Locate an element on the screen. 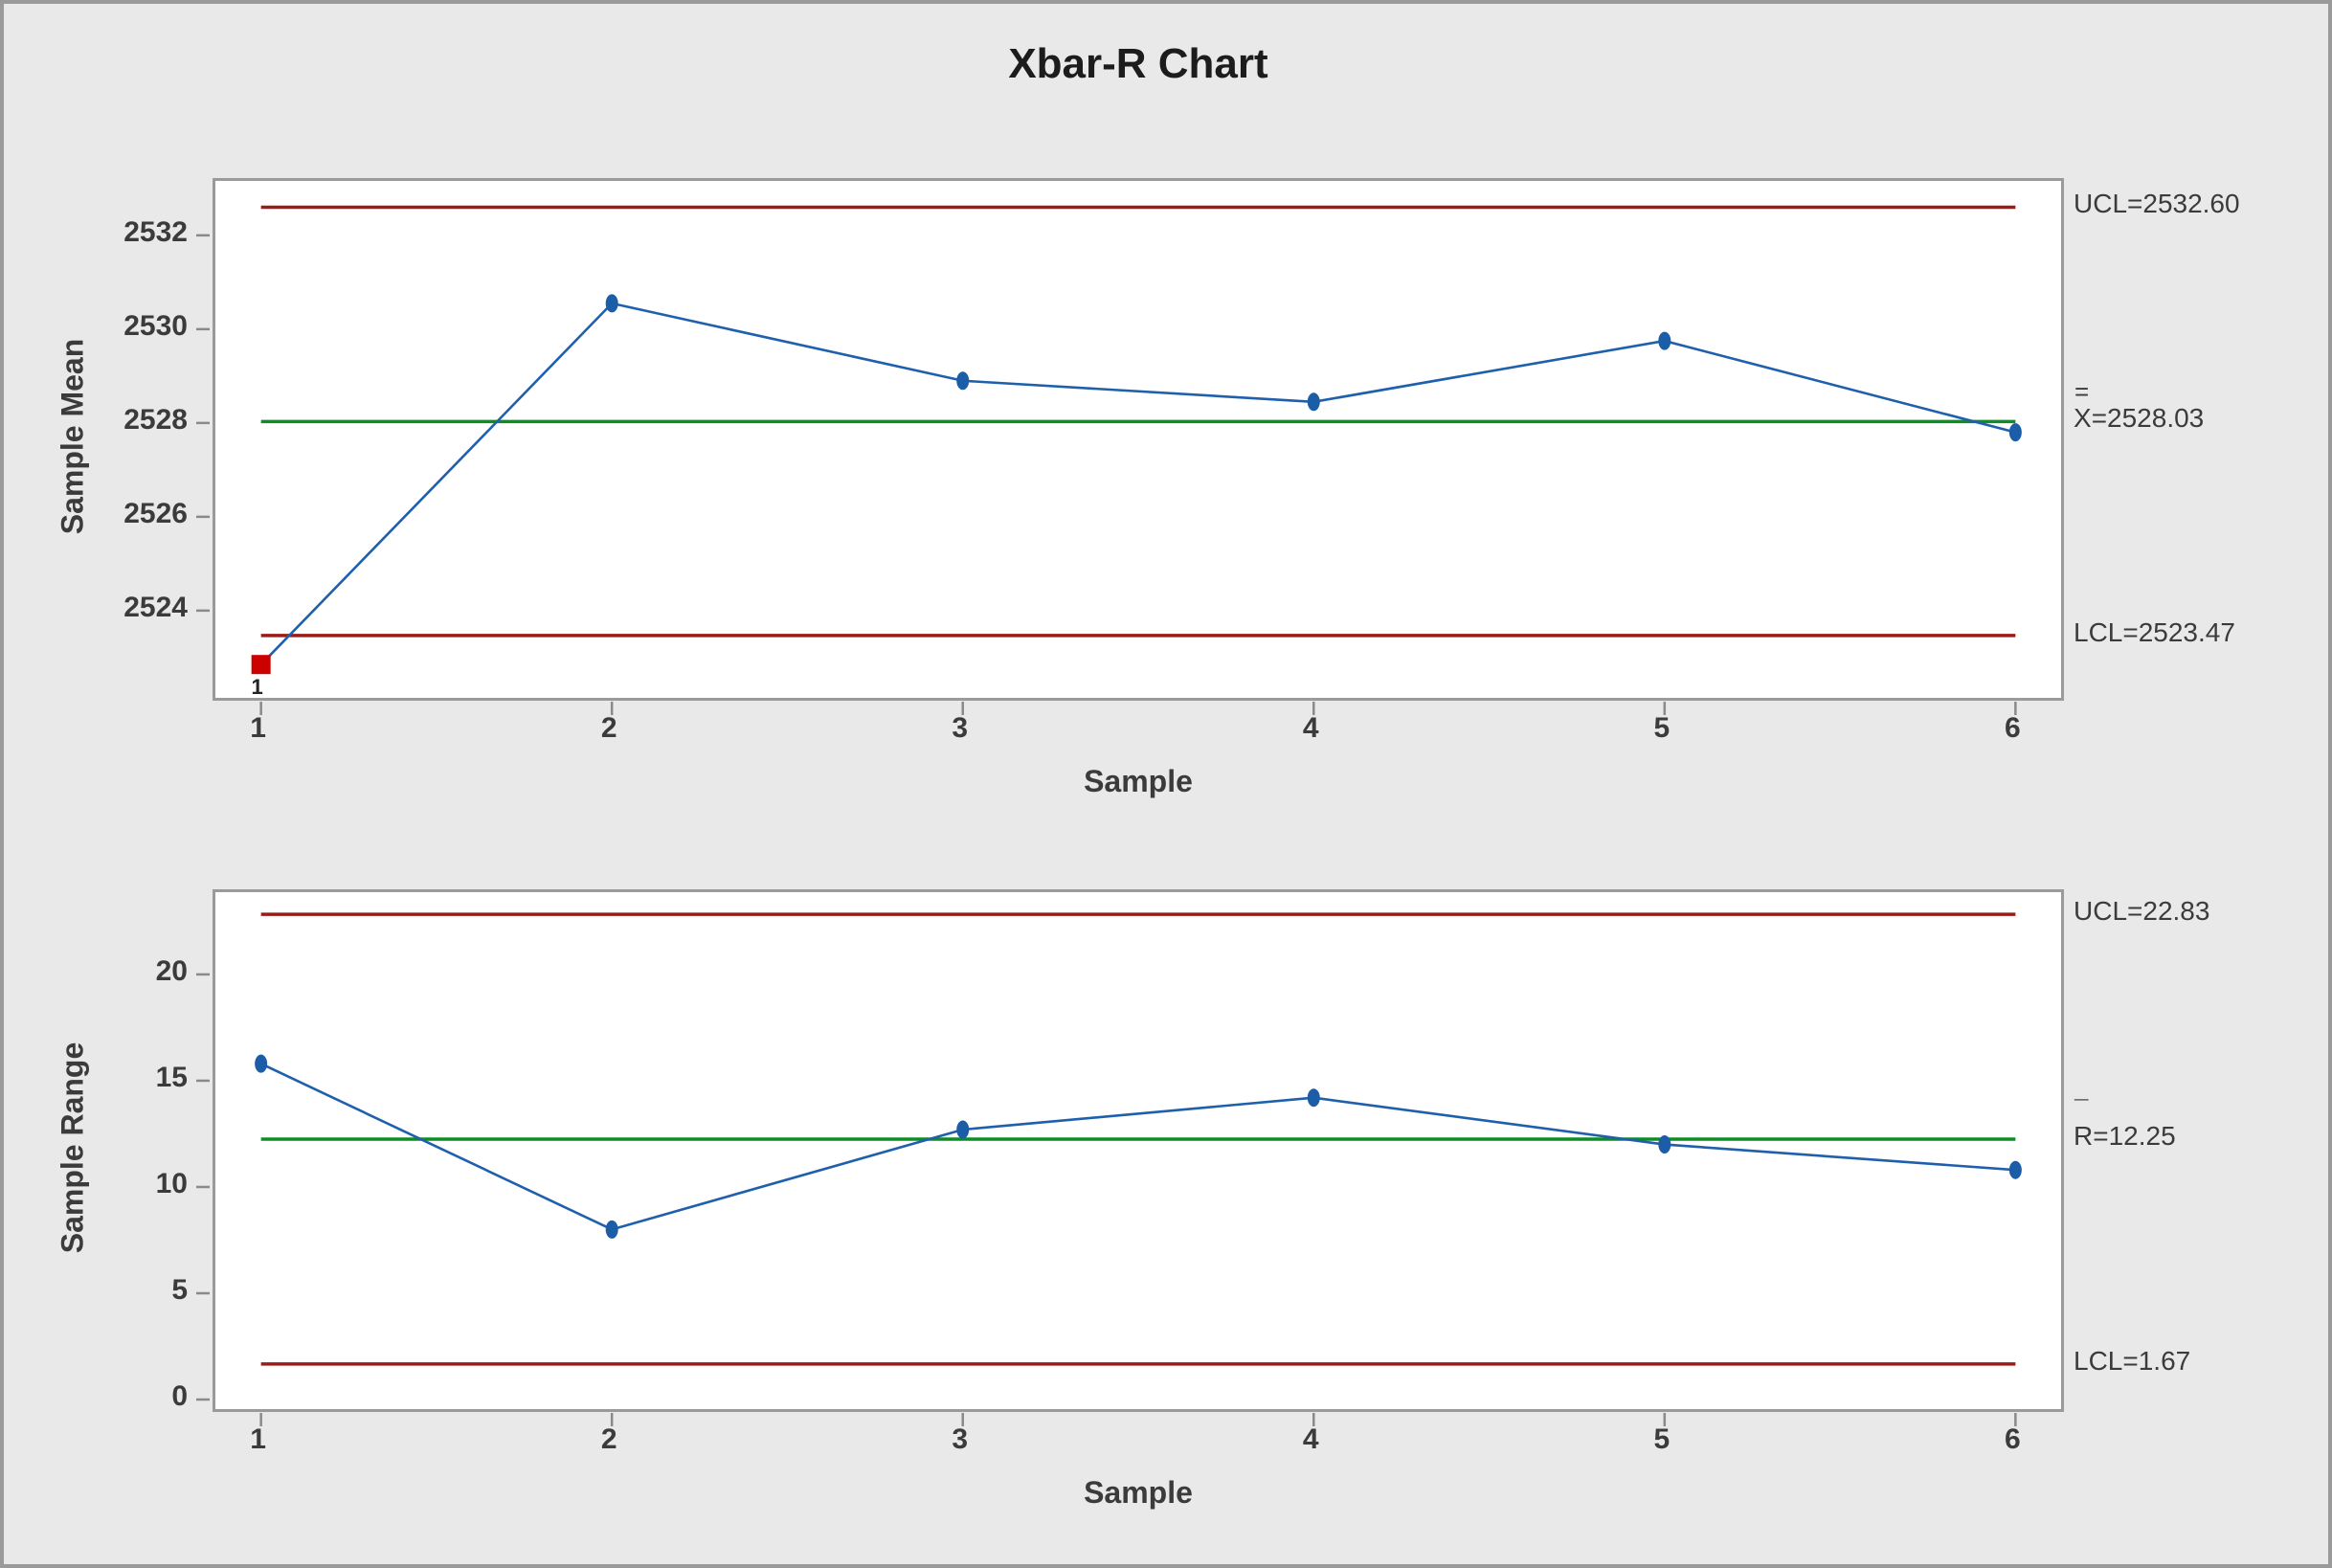 The image size is (2332, 1568). xbar-lcl-label: LCL=2523.47 is located at coordinates (2154, 632).